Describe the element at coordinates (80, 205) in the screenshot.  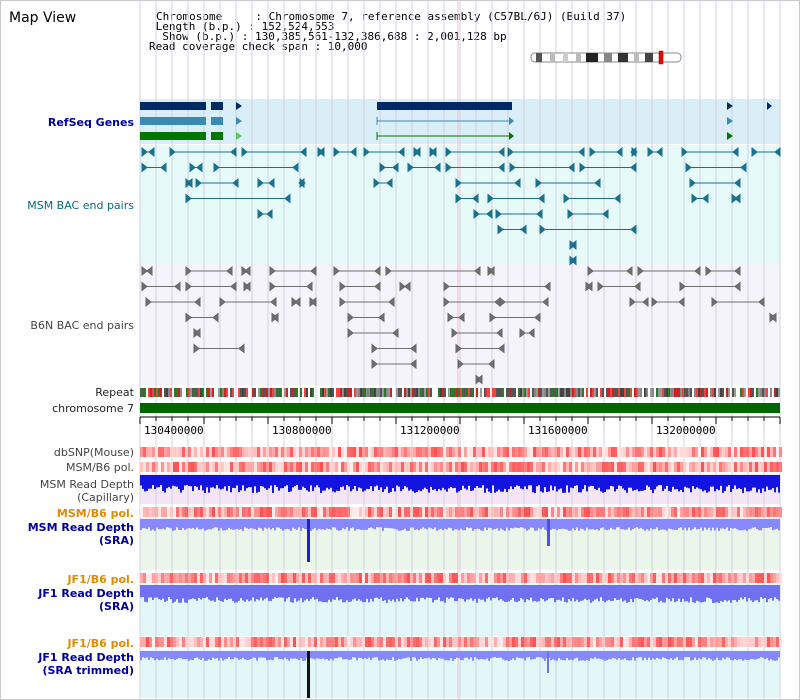
I see `track-label-msm-bac: MSM BAC end pairs` at that location.